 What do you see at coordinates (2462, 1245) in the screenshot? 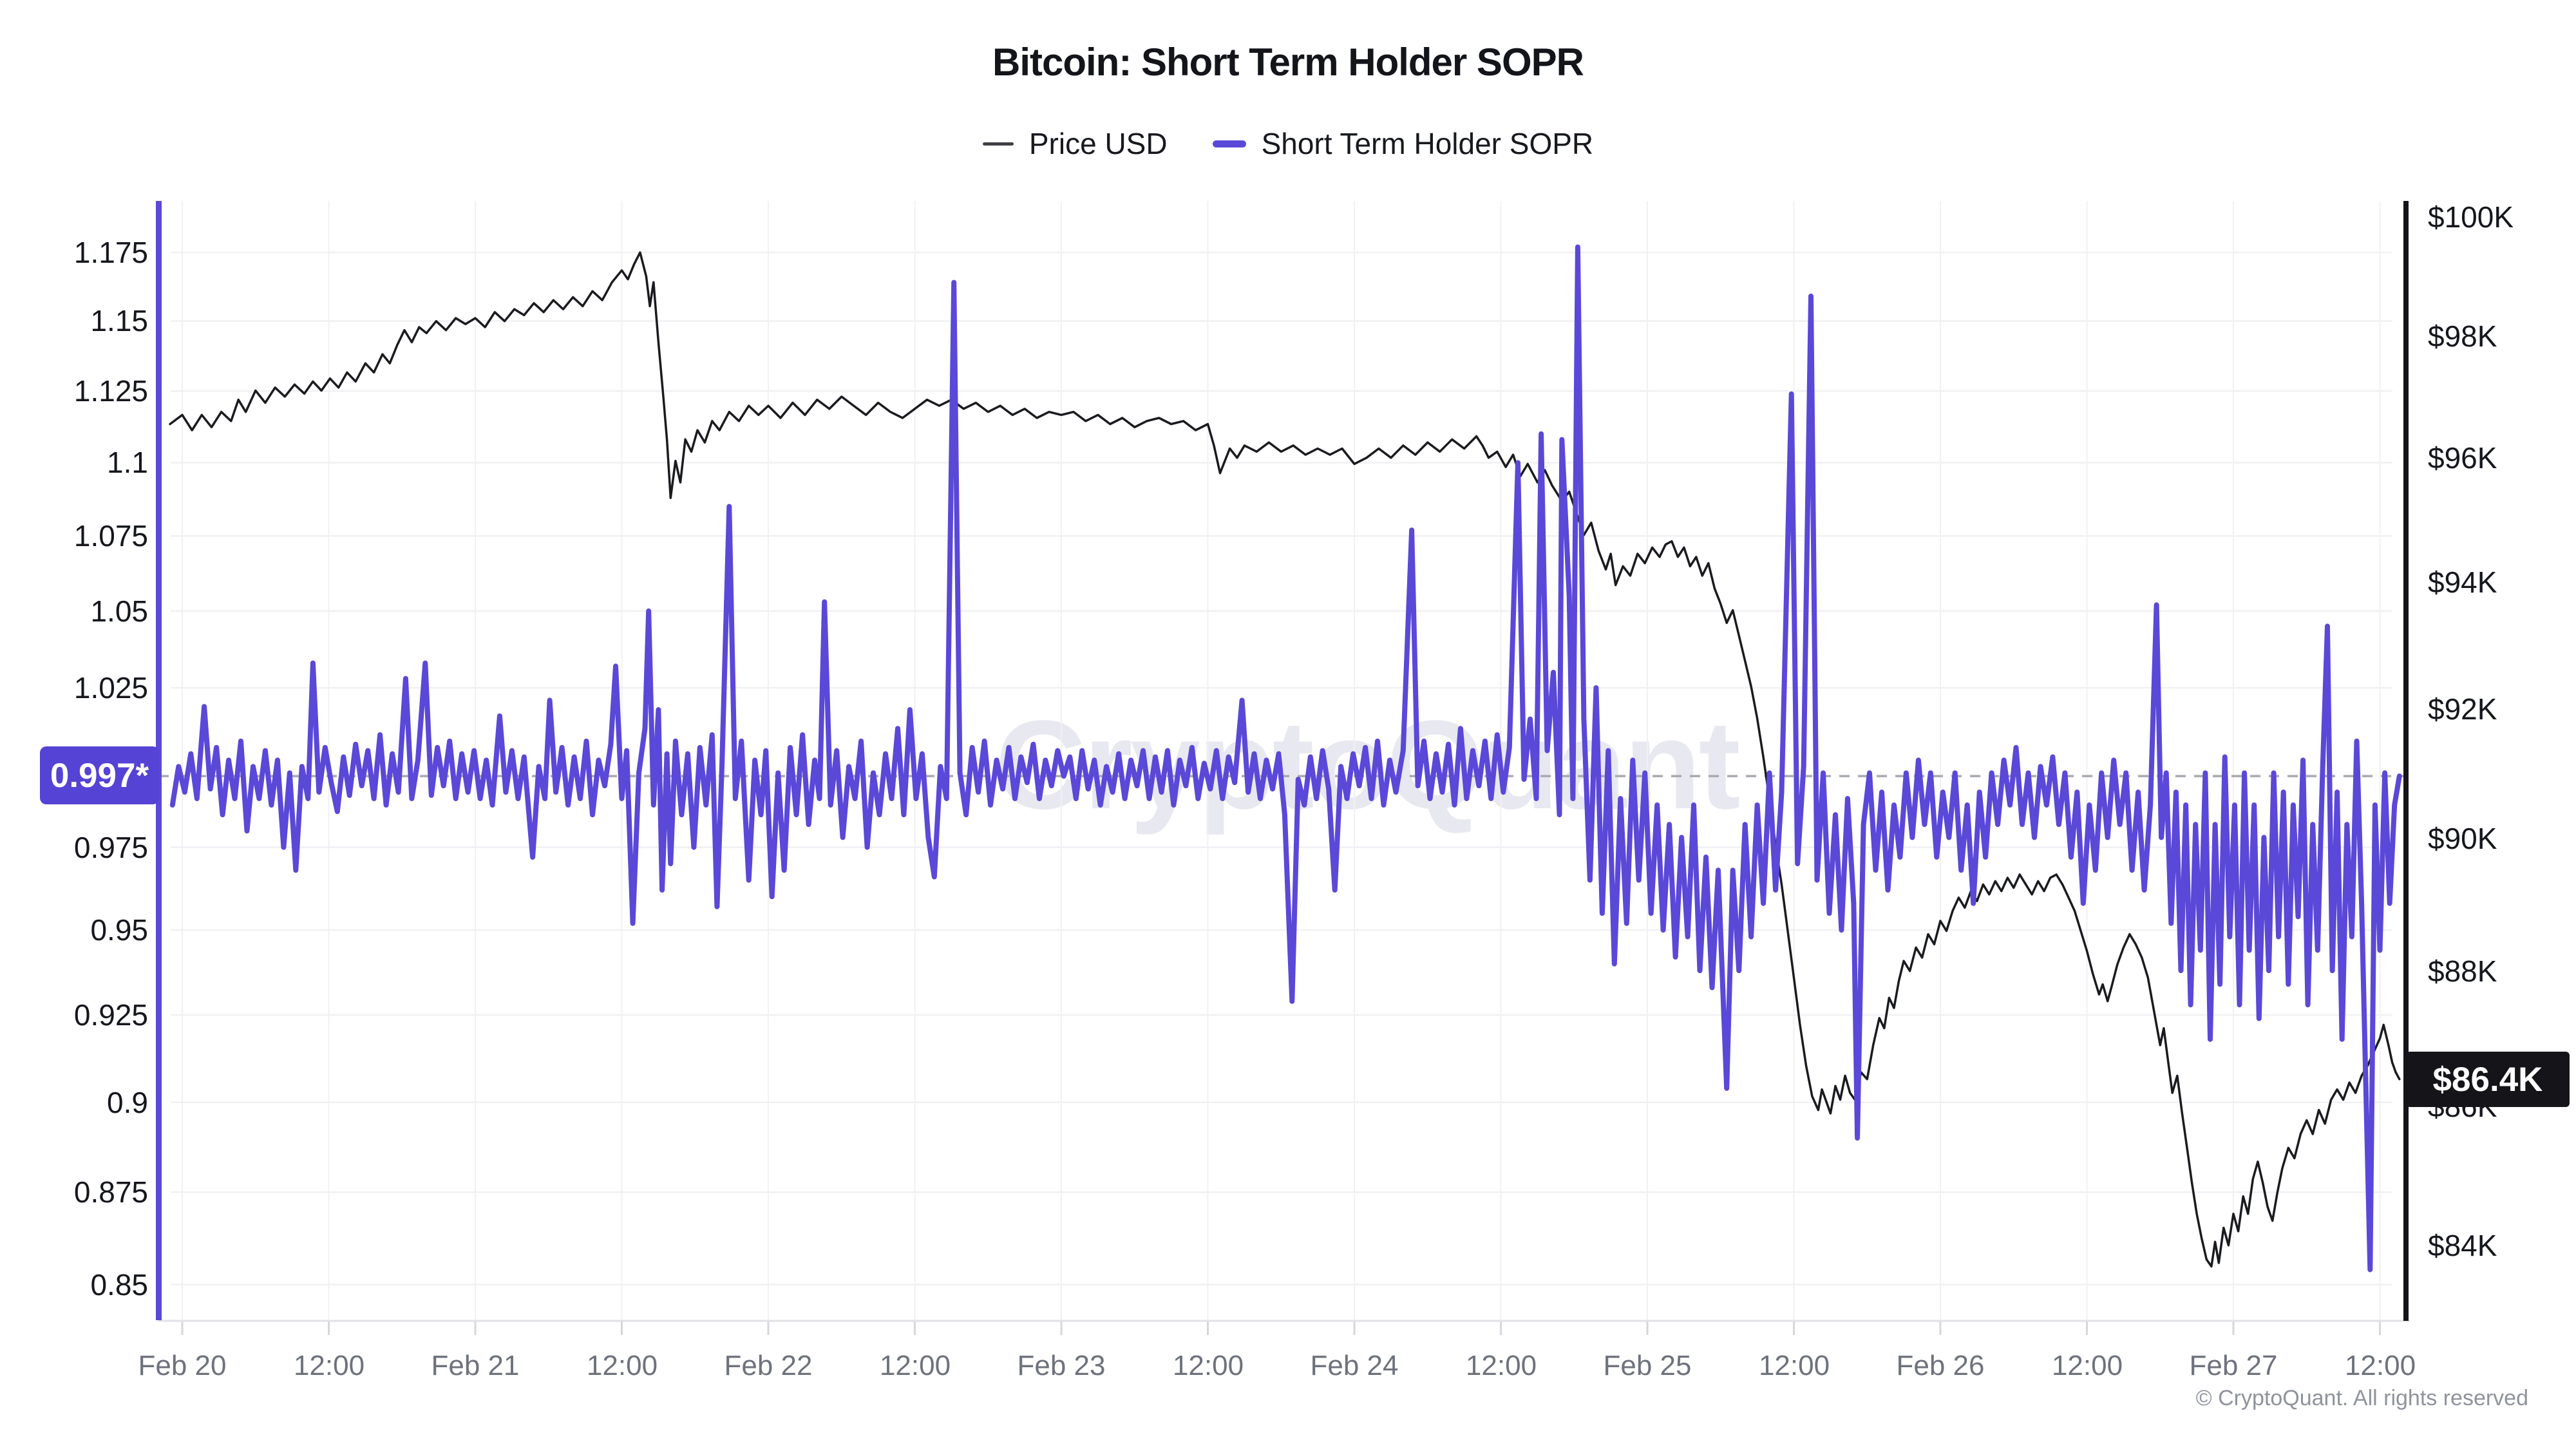
I see `price-tick-label: $84K` at bounding box center [2462, 1245].